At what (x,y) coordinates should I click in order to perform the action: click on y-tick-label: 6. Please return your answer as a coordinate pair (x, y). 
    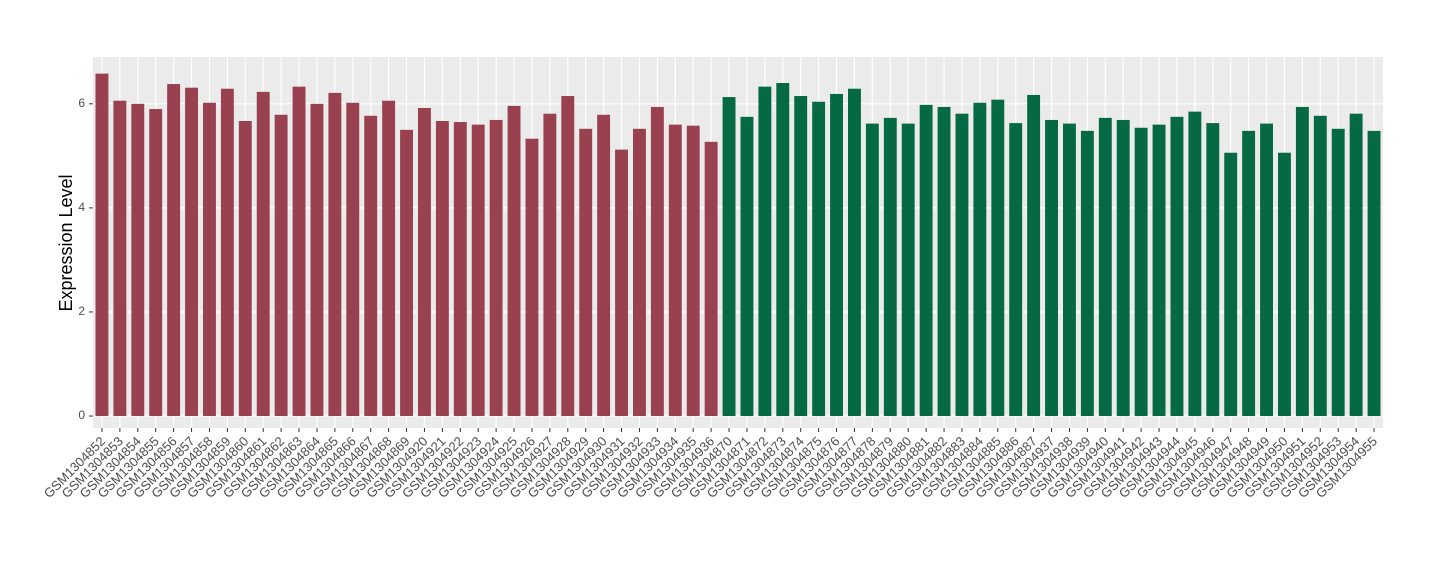
    Looking at the image, I should click on (81, 103).